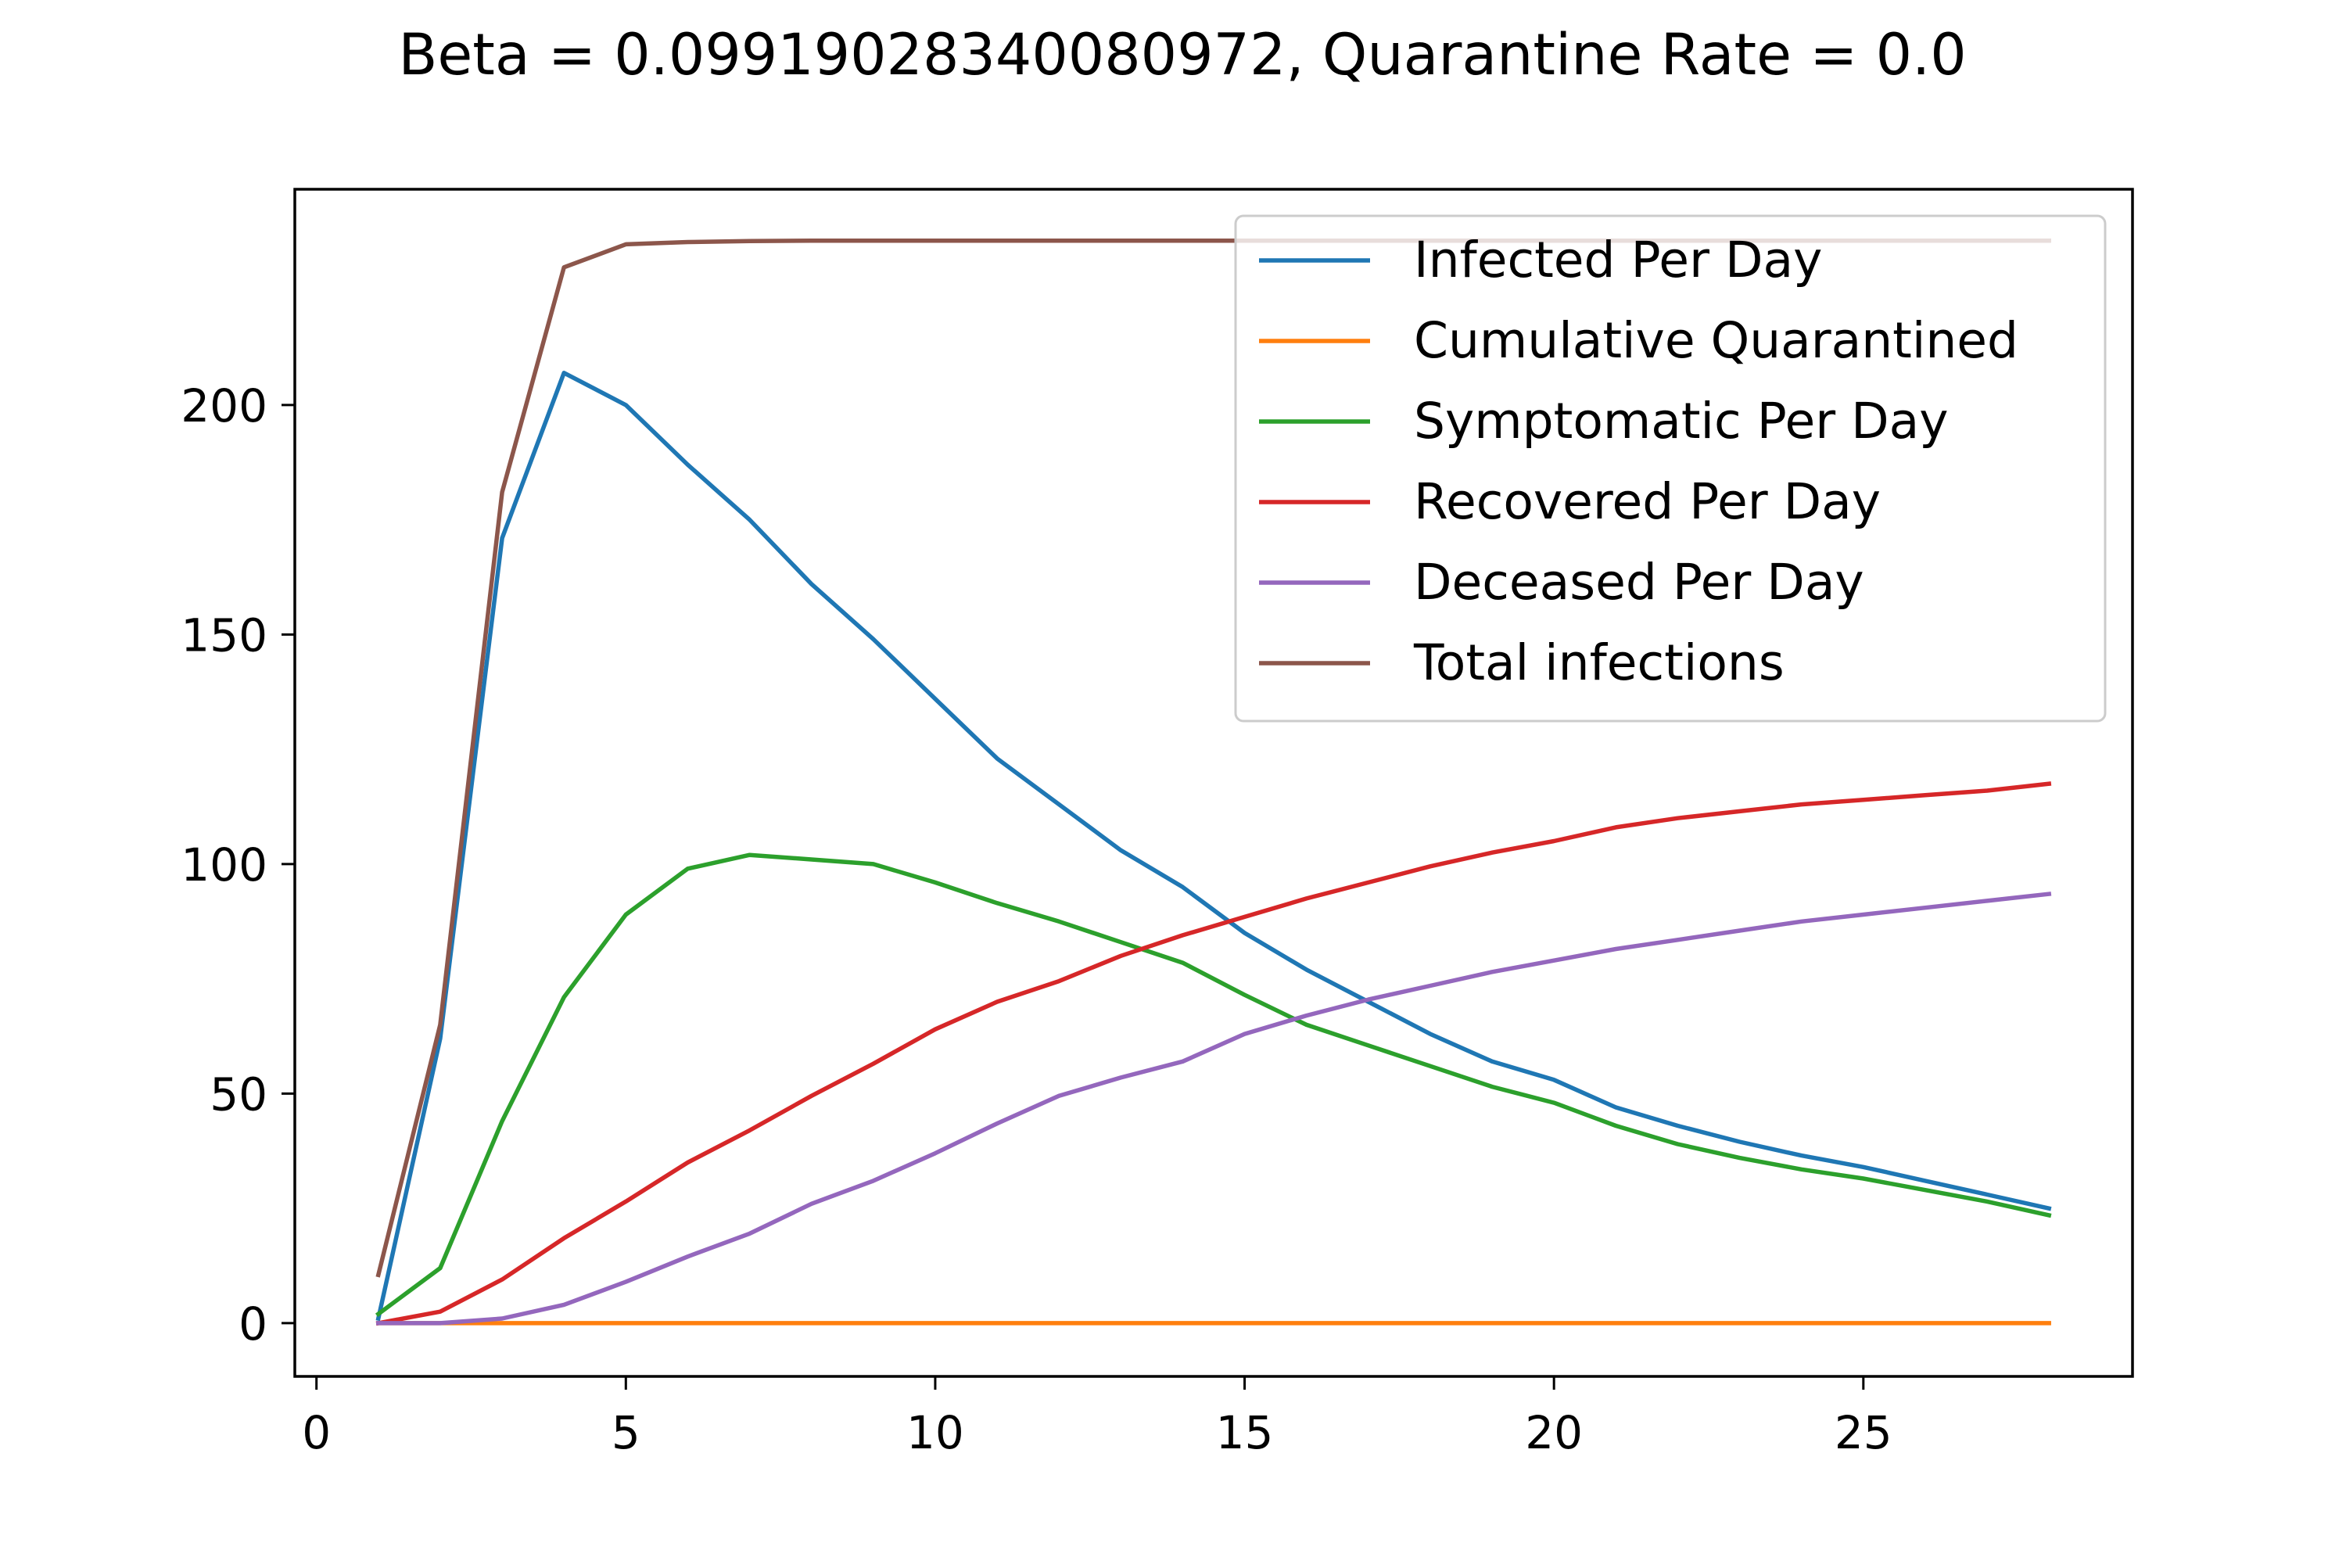 The width and height of the screenshot is (2346, 1568). I want to click on x-tick-label: 20, so click(1554, 1432).